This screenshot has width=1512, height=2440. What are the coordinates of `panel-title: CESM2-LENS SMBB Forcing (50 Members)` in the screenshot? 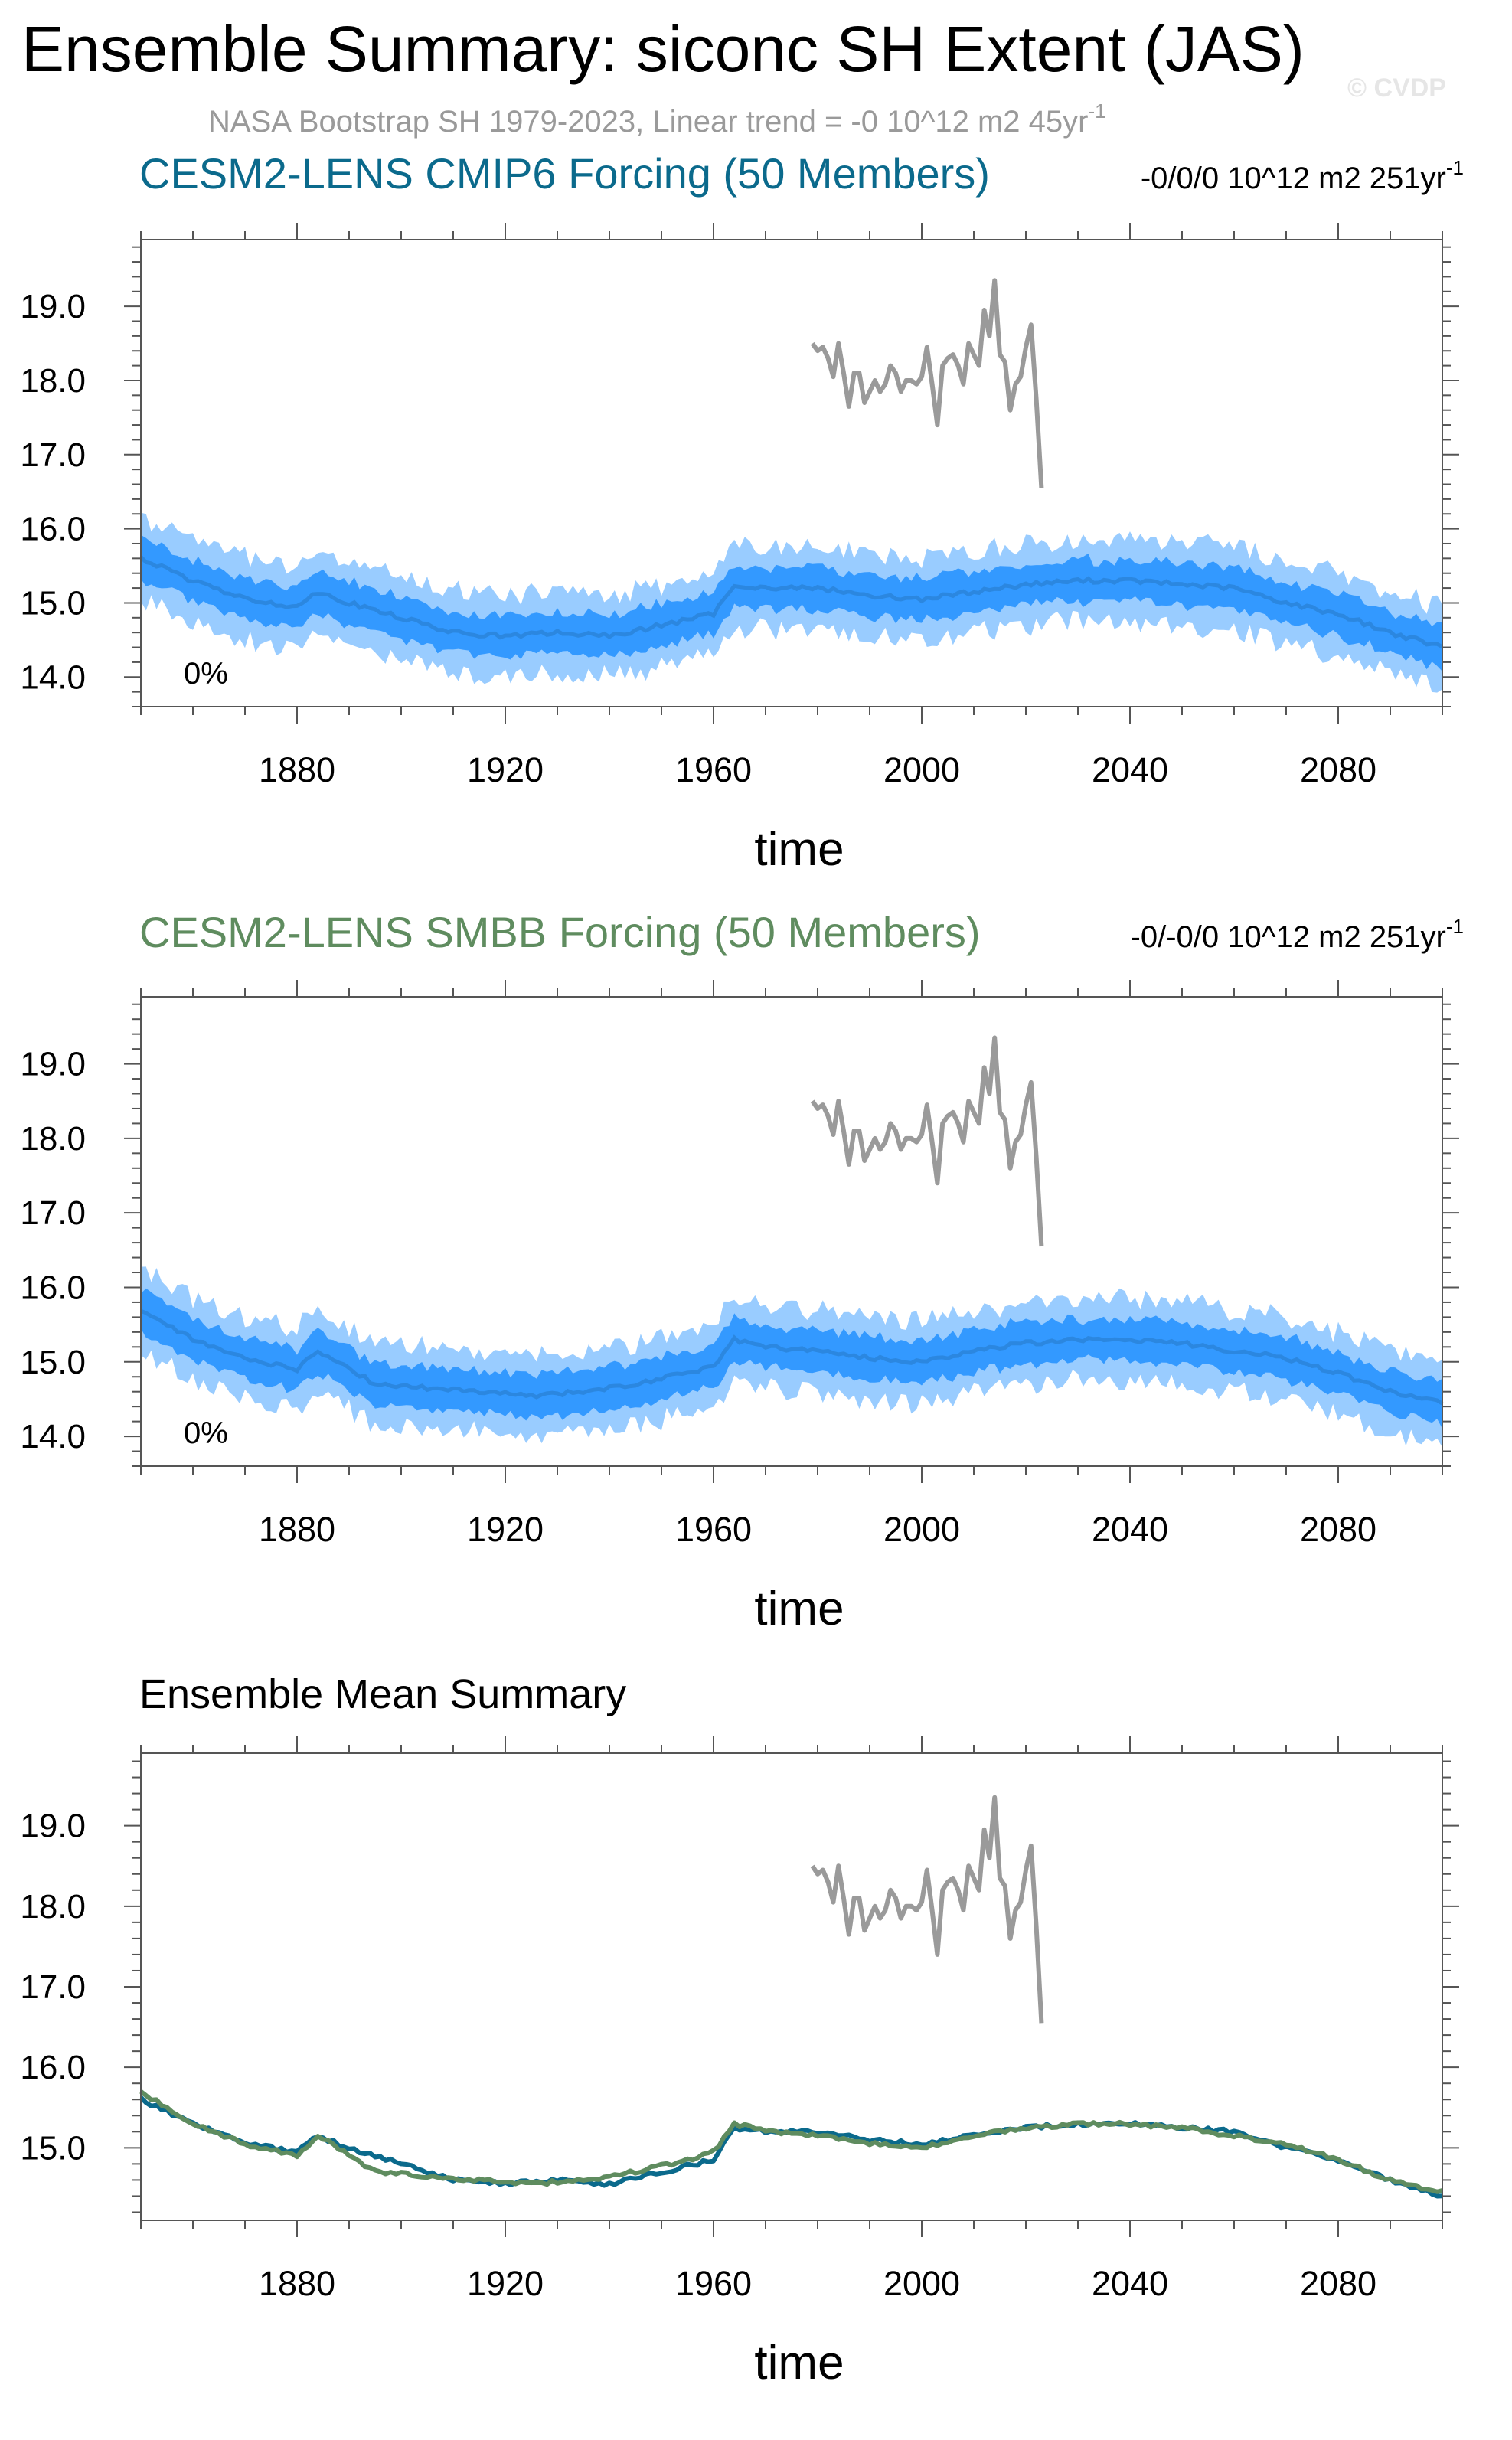 It's located at (560, 932).